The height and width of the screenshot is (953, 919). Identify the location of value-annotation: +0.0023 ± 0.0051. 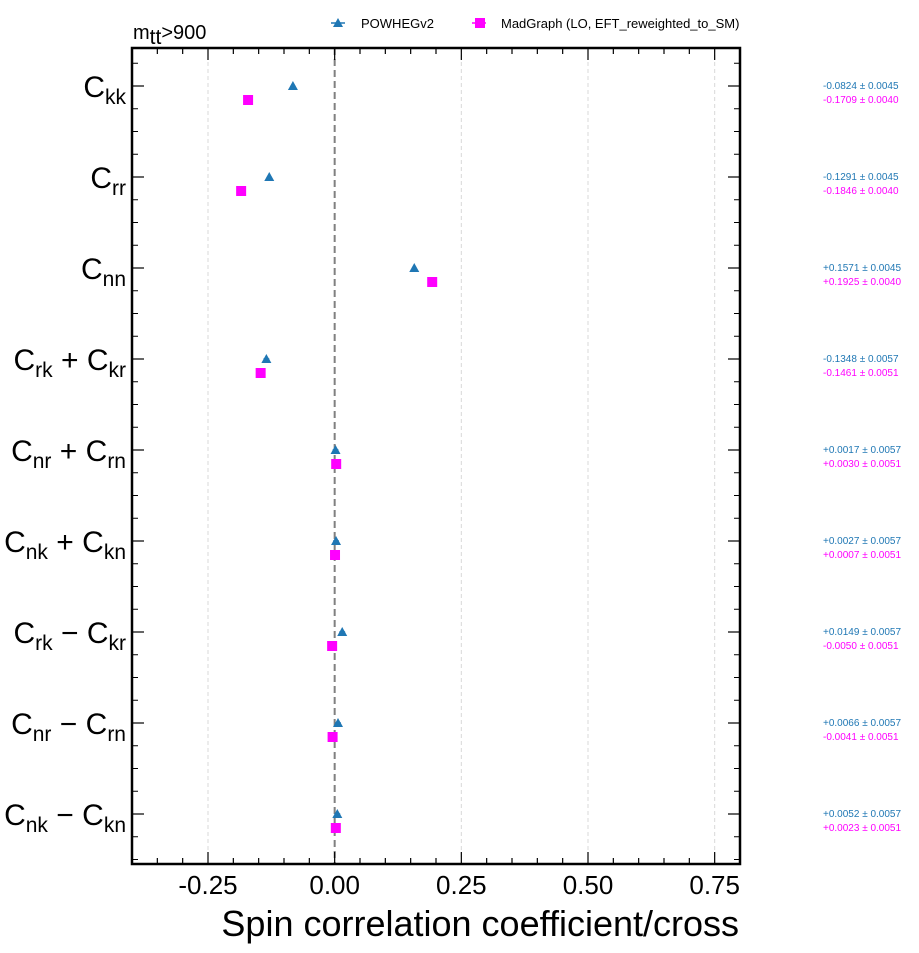
(862, 828).